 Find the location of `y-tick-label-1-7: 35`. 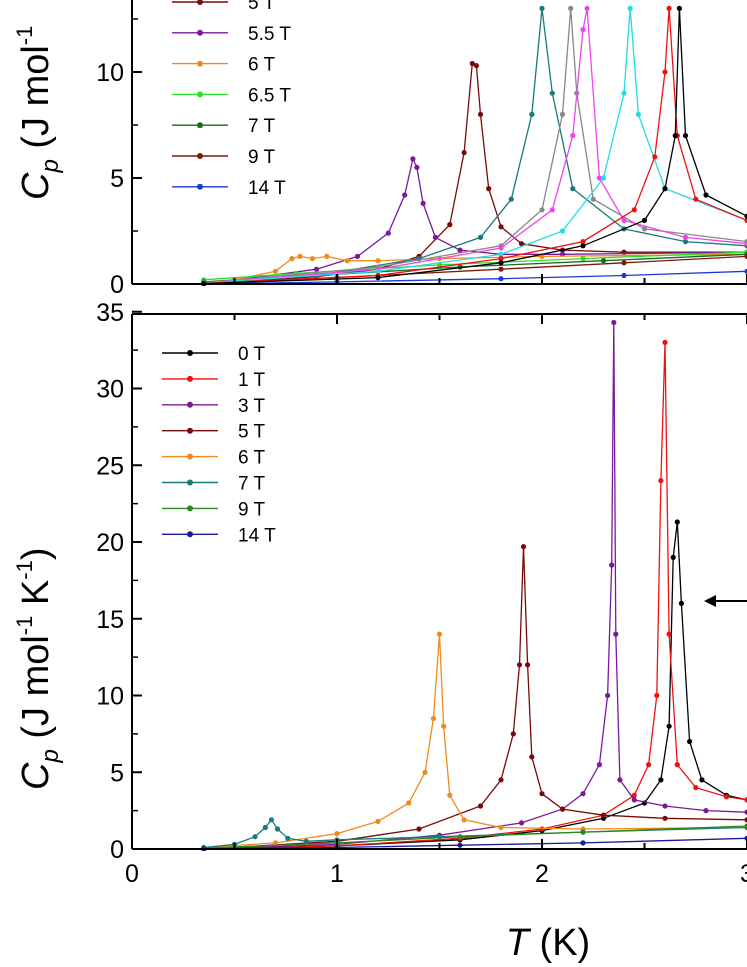

y-tick-label-1-7: 35 is located at coordinates (110, 313).